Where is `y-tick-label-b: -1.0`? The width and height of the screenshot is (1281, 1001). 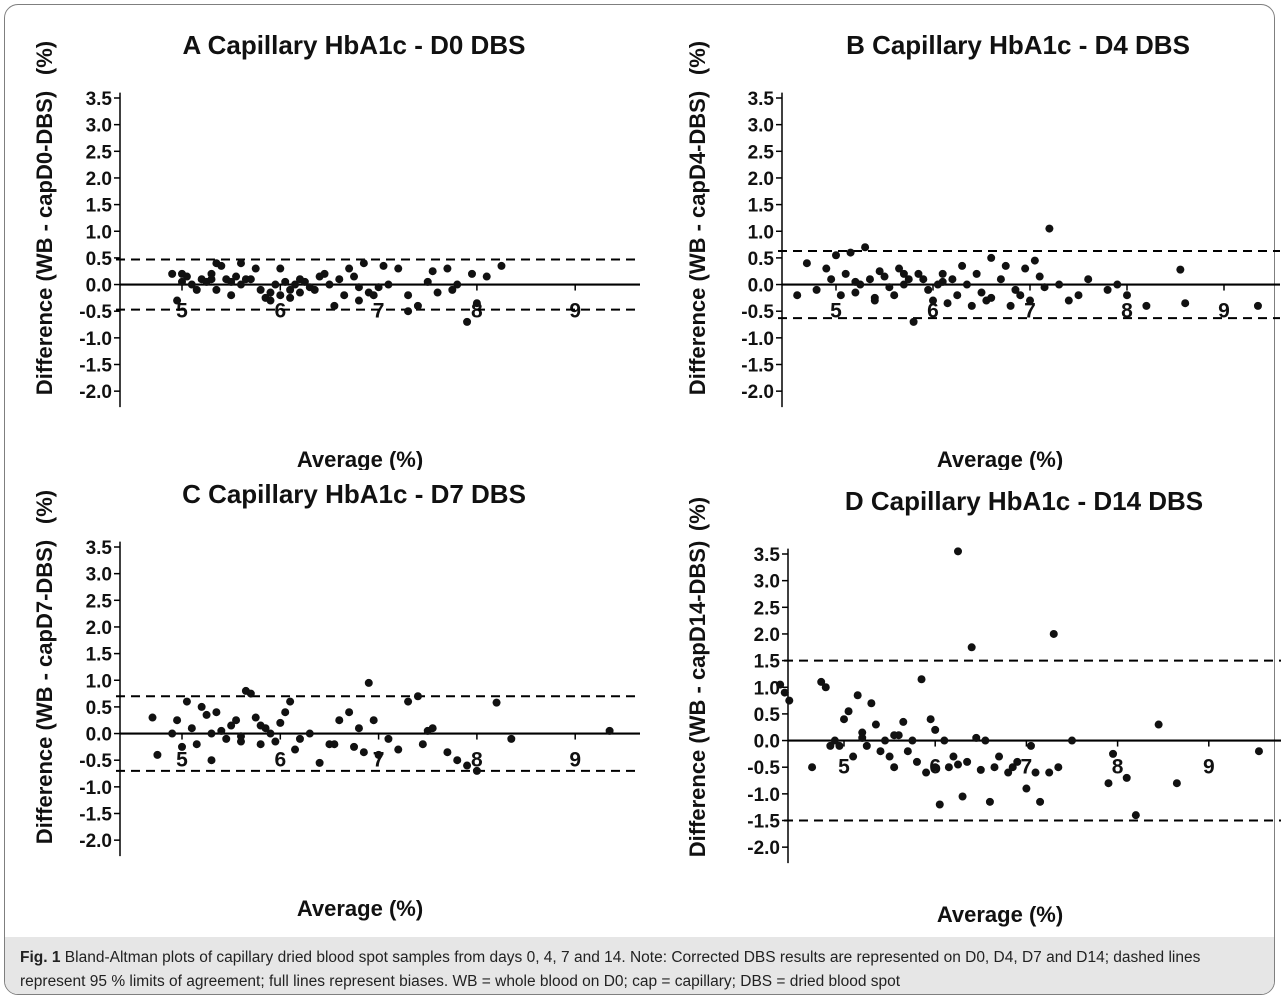 y-tick-label-b: -1.0 is located at coordinates (757, 339).